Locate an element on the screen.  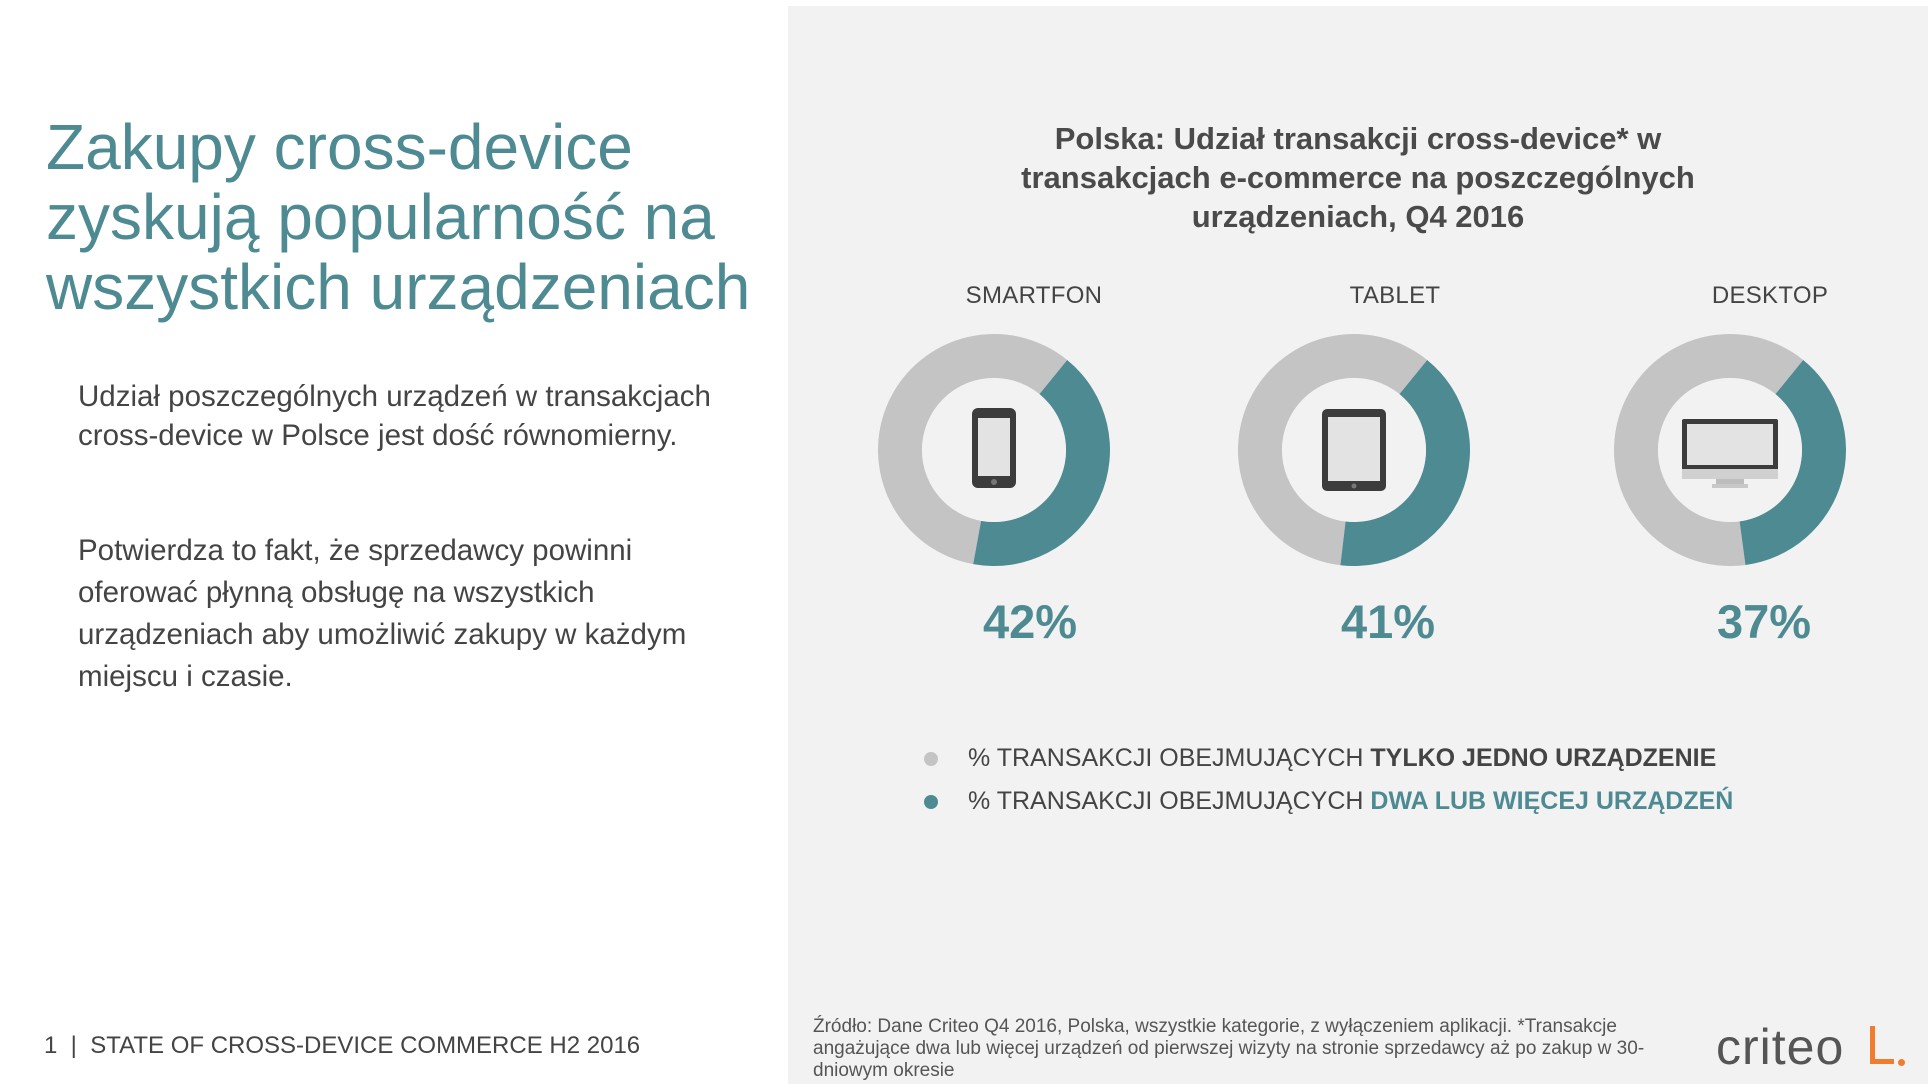
percent-label-smartfon: 42% is located at coordinates (1030, 621).